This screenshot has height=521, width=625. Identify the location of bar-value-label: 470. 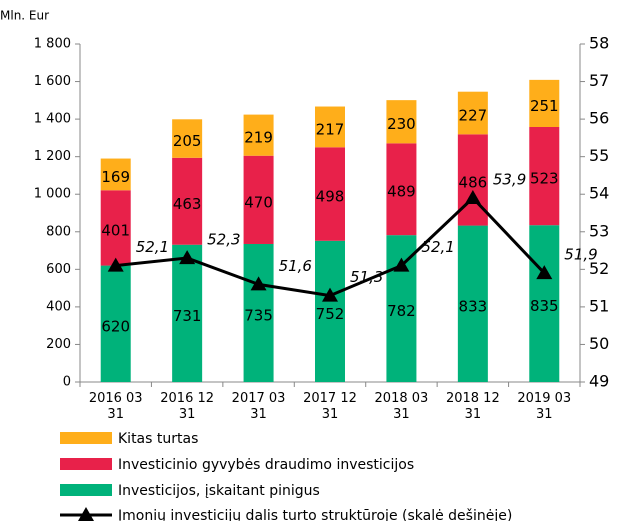
(258, 202).